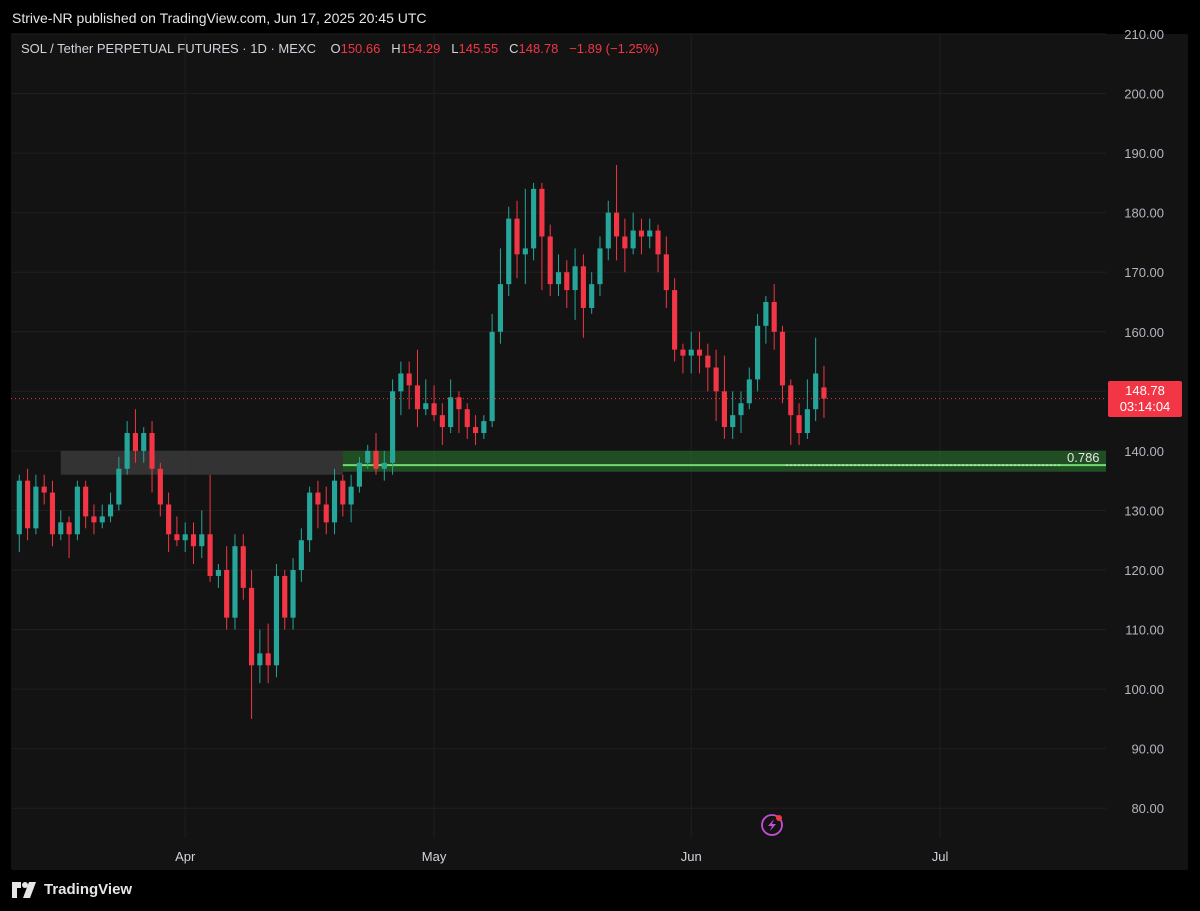 Image resolution: width=1200 pixels, height=911 pixels. Describe the element at coordinates (1144, 272) in the screenshot. I see `y-tick-label: 170.00` at that location.